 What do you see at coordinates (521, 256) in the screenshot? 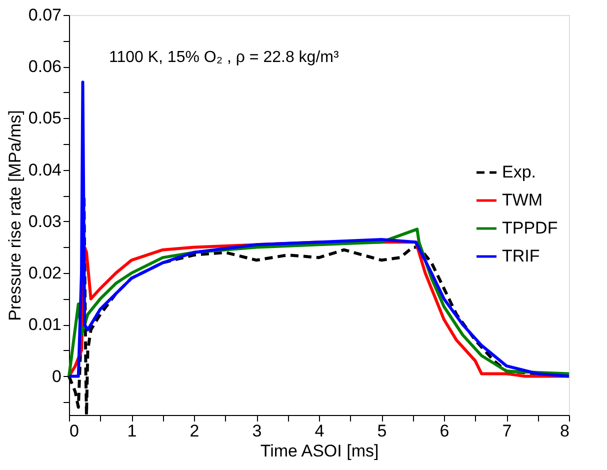
I see `legend-label: TRIF` at bounding box center [521, 256].